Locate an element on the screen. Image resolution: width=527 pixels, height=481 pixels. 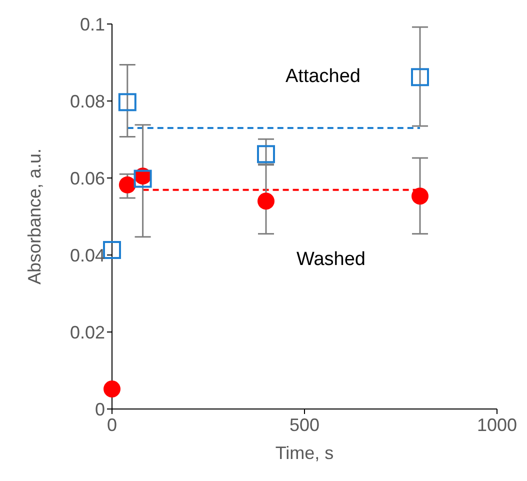
x-tick-label: 500 is located at coordinates (304, 424).